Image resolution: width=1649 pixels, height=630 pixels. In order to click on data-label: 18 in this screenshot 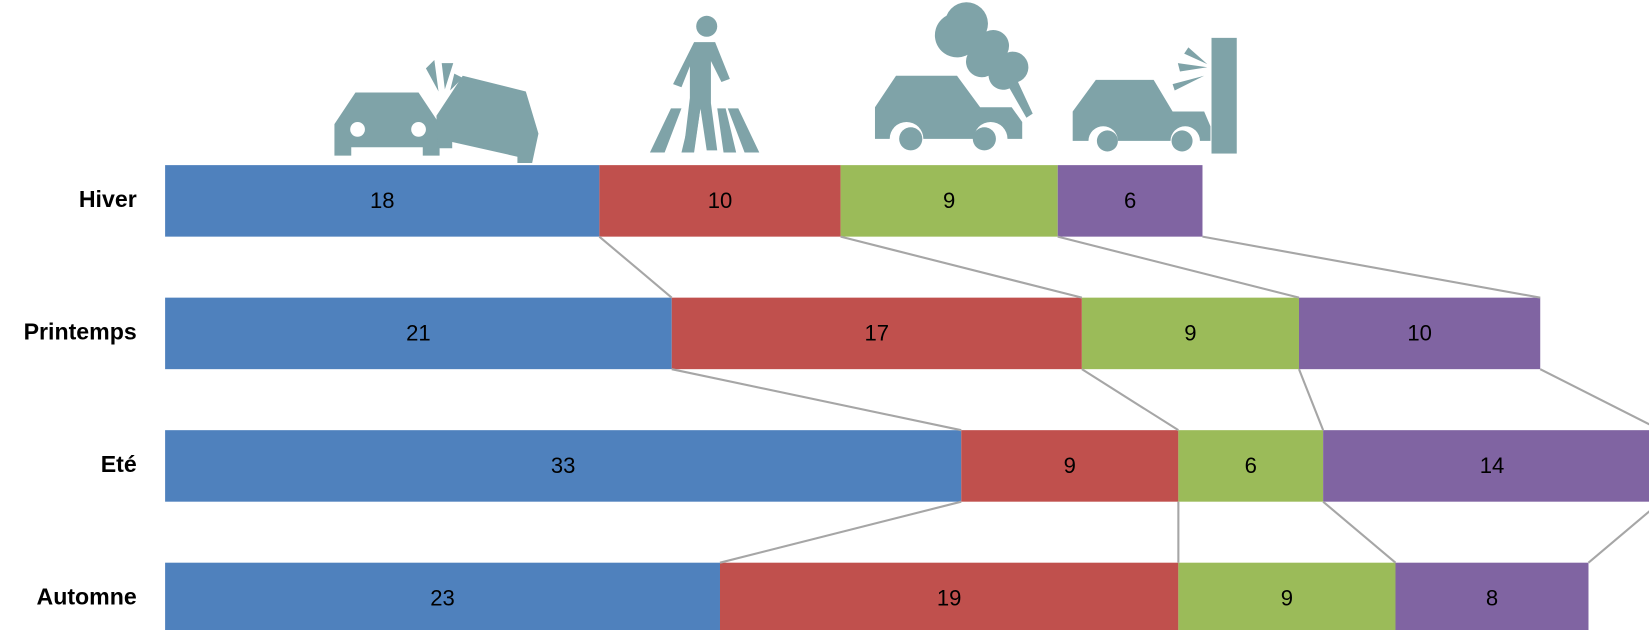, I will do `click(382, 200)`.